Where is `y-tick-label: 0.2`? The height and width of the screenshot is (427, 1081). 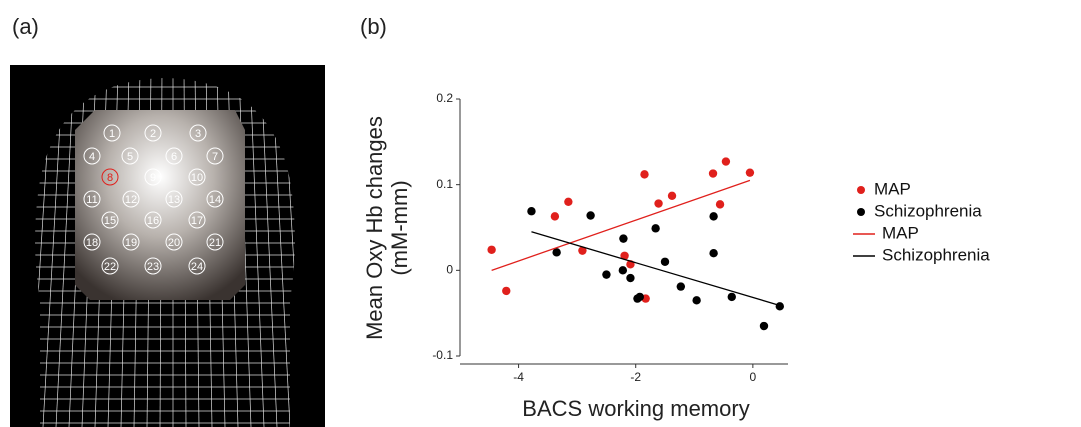
y-tick-label: 0.2 is located at coordinates (444, 98).